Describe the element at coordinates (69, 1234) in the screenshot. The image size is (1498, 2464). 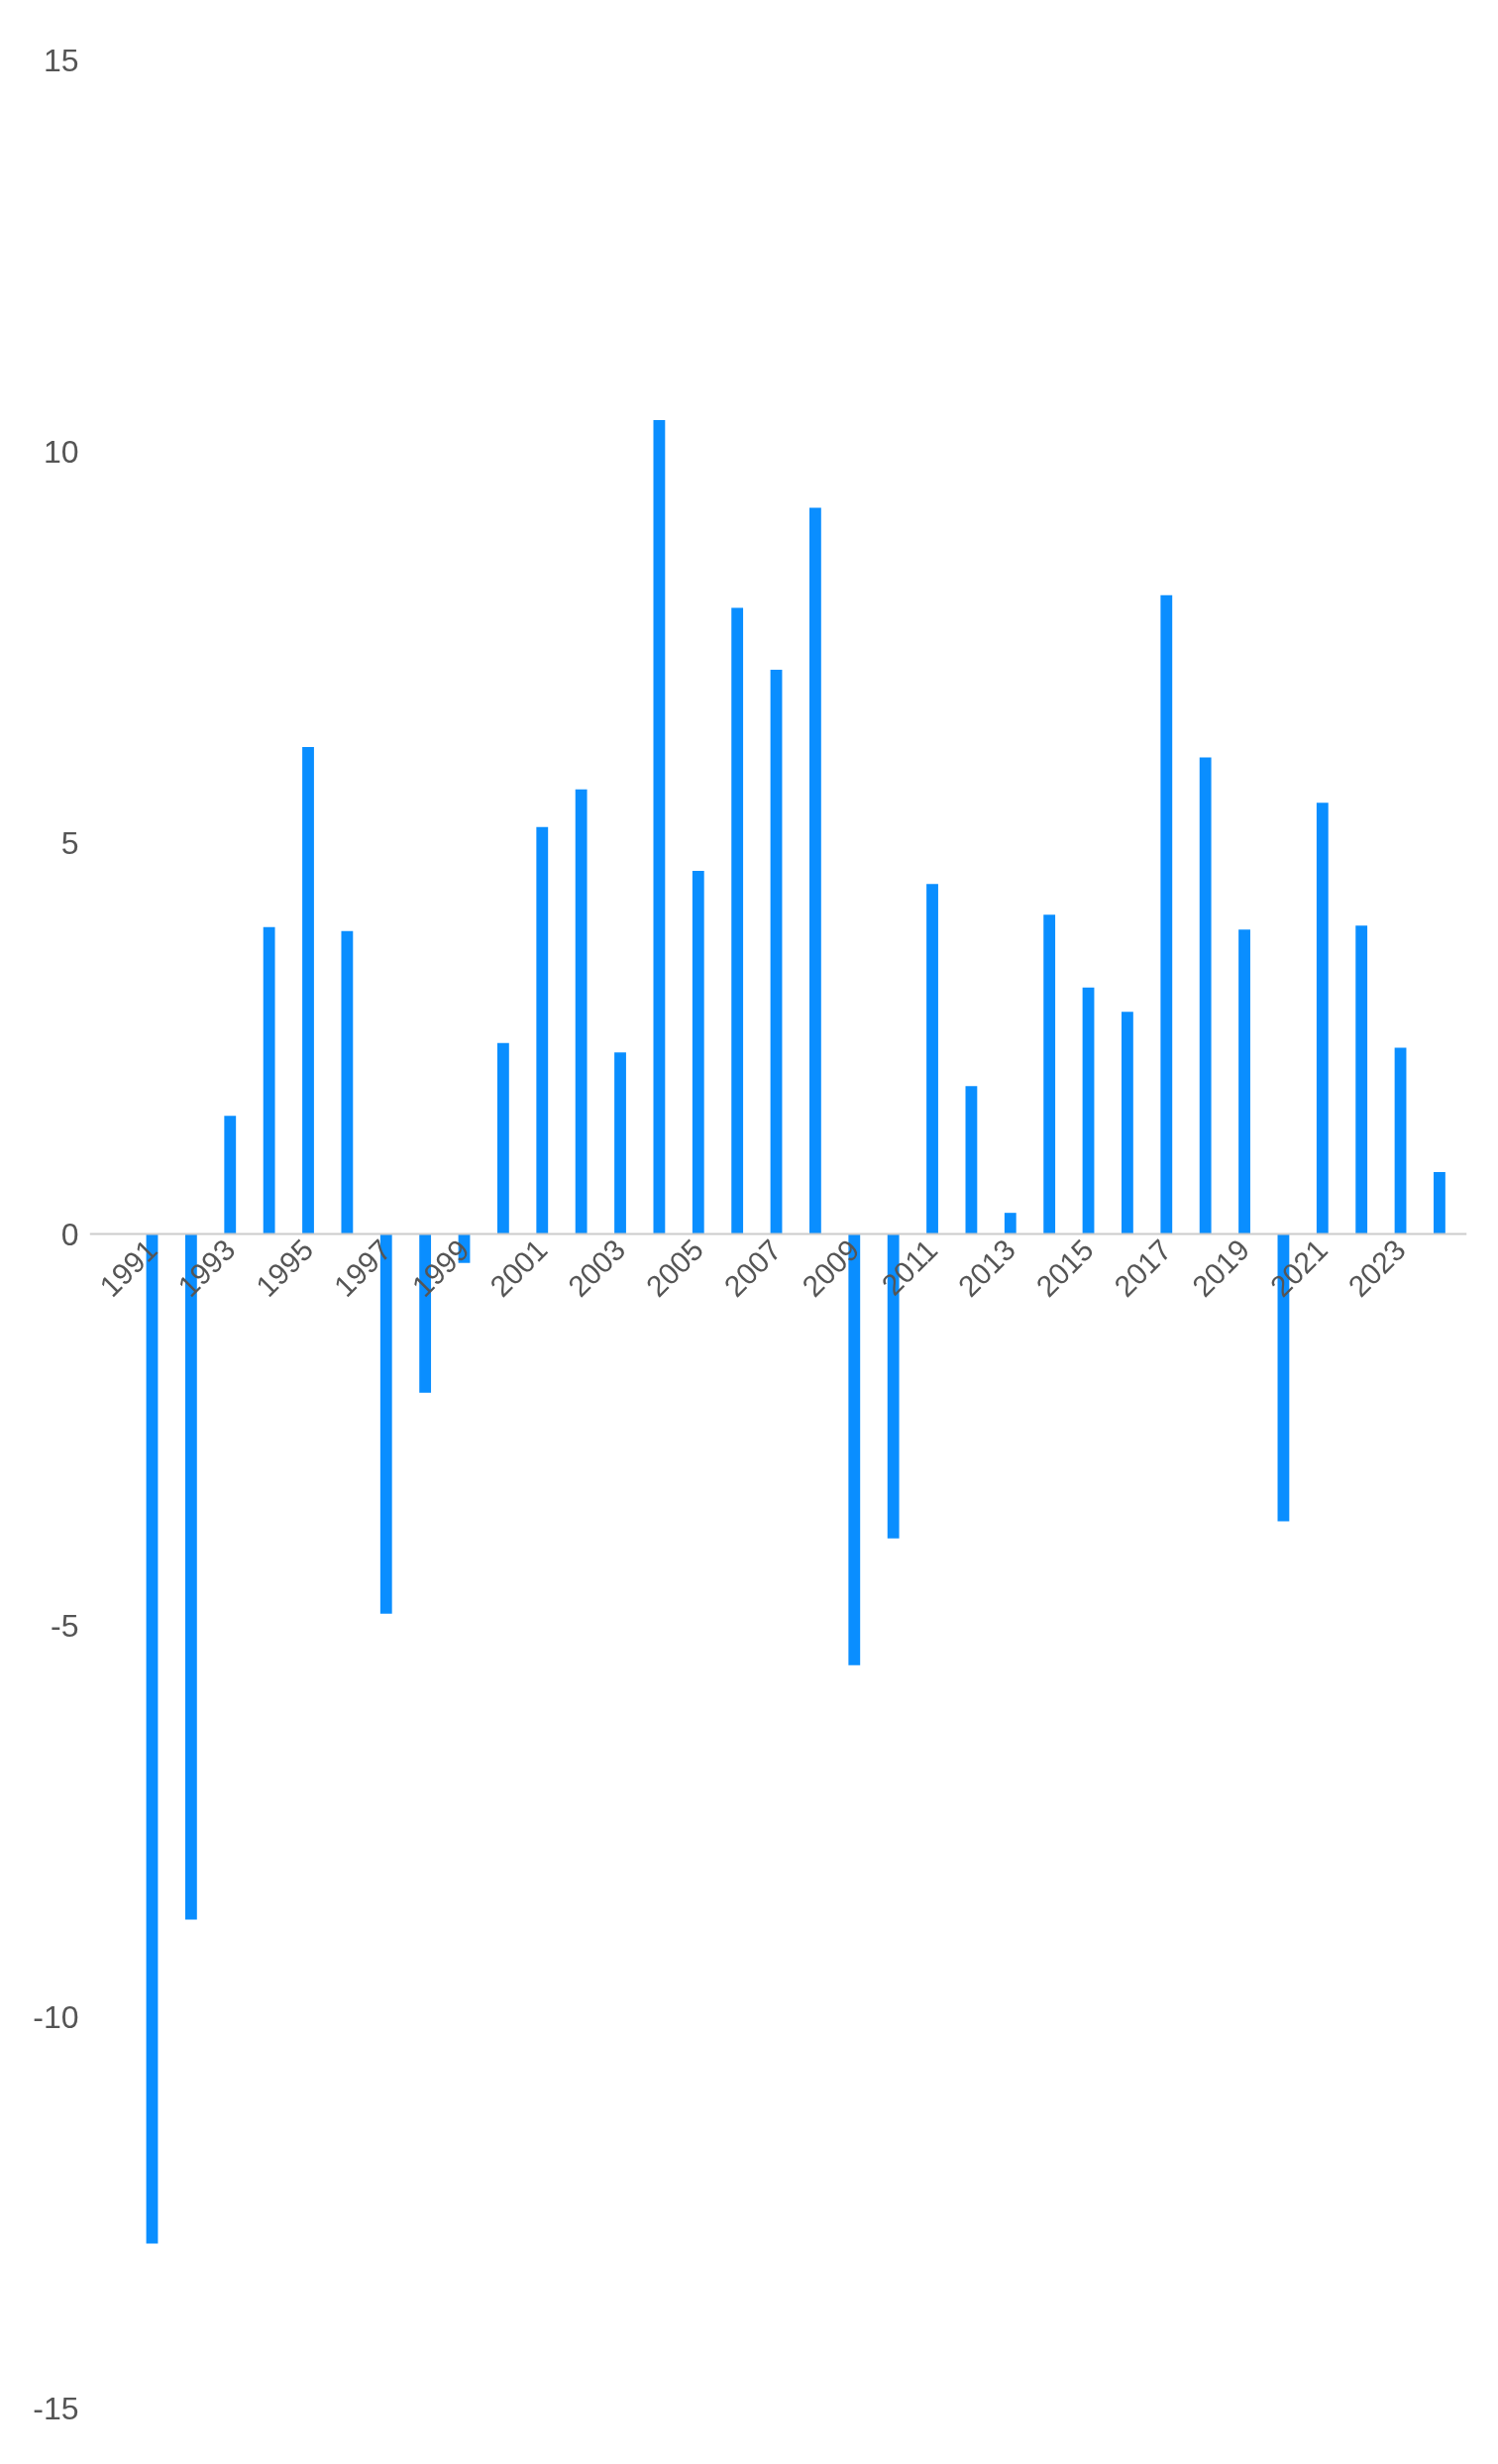
I see `y-tick-label: 0` at that location.